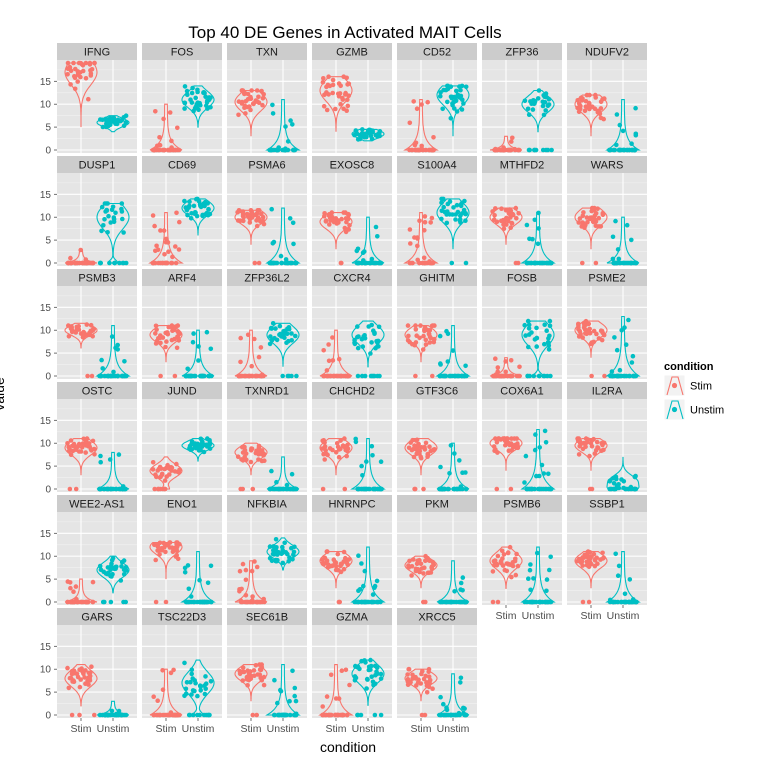  Describe the element at coordinates (437, 211) in the screenshot. I see `facet-panel: S100A4` at that location.